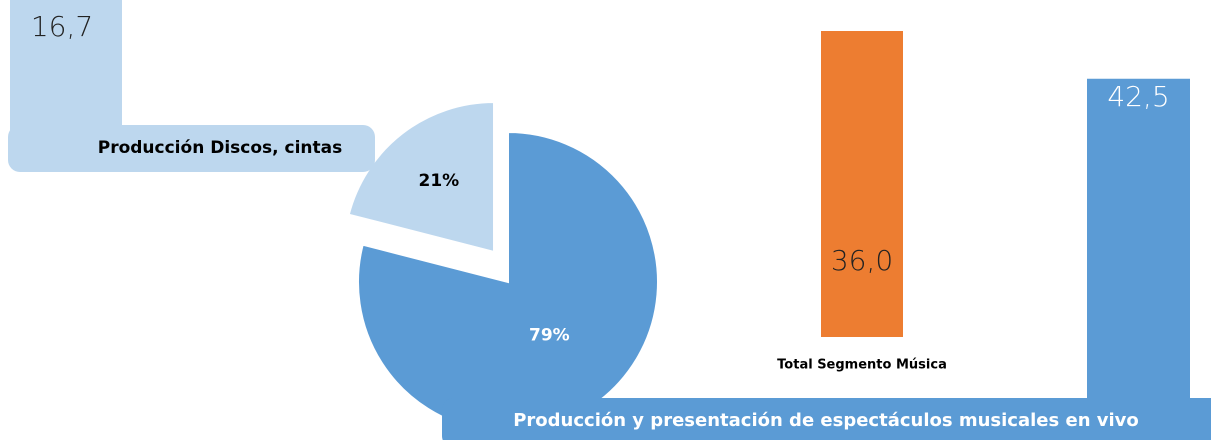 This screenshot has width=1211, height=440. I want to click on category-label: Total Segmento Música, so click(862, 365).